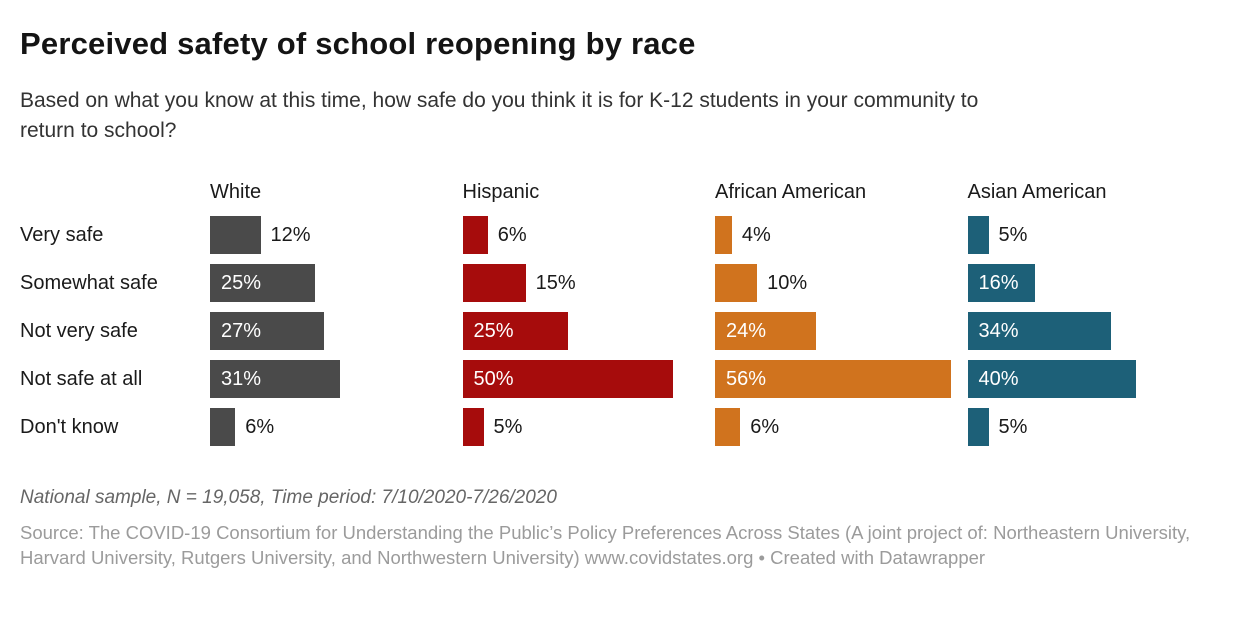 This screenshot has height=624, width=1240. I want to click on value-label: 24%, so click(746, 330).